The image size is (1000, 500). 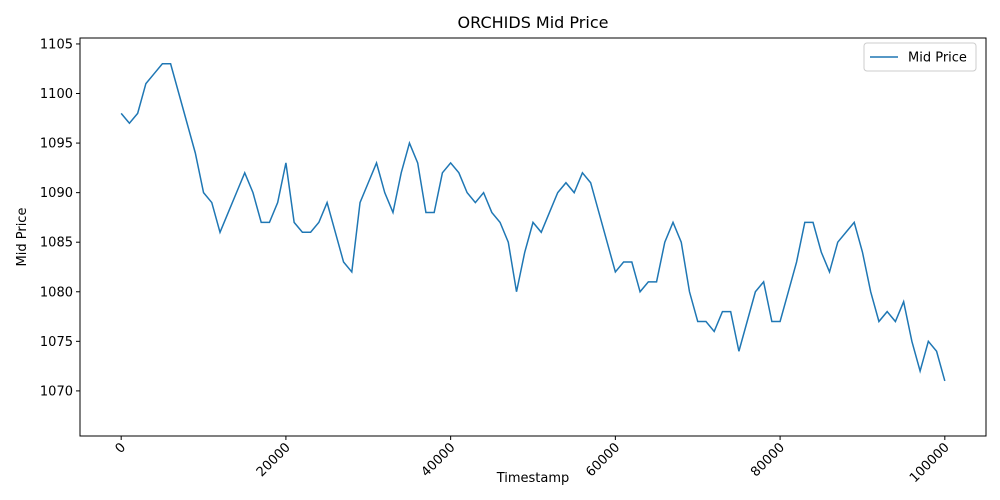 I want to click on y-tick-label: 1090, so click(x=56, y=193).